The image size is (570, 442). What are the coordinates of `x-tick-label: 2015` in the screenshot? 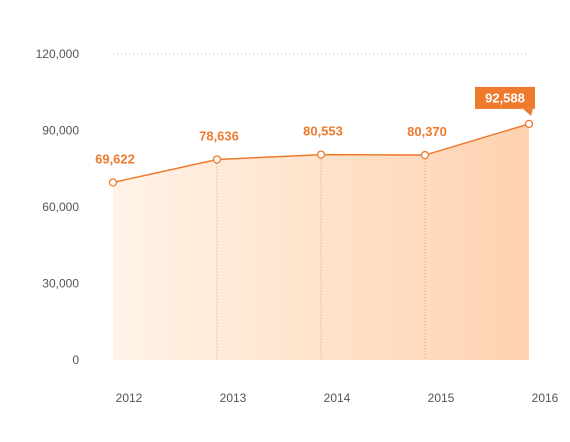 It's located at (441, 398).